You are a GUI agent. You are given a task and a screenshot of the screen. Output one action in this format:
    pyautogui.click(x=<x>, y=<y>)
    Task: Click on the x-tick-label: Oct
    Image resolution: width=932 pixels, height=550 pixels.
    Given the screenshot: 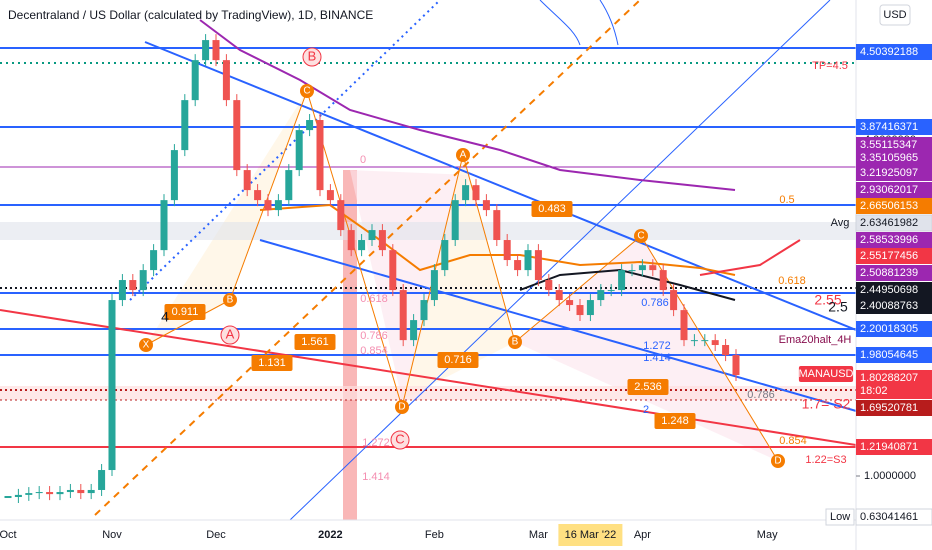 What is the action you would take?
    pyautogui.click(x=8, y=535)
    